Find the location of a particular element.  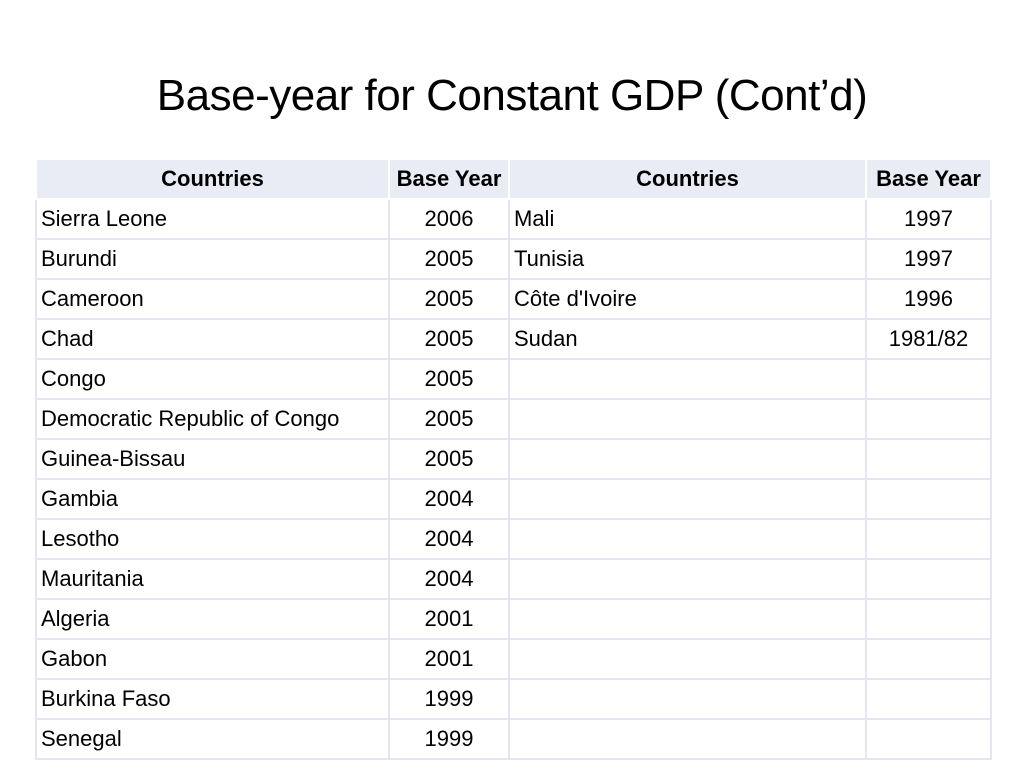

header-countries-left: Countries is located at coordinates (212, 179).